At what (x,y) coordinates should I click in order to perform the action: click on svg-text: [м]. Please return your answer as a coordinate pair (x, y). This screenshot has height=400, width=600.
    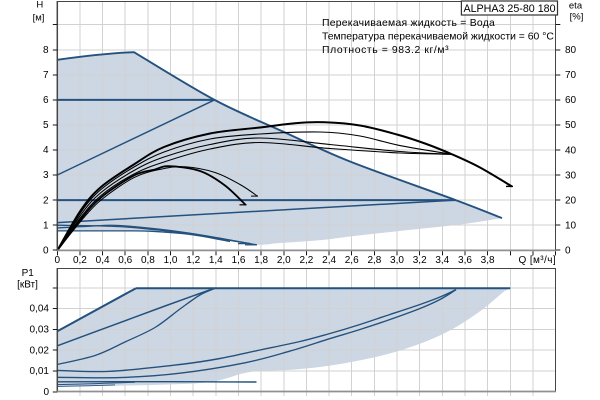
    Looking at the image, I should click on (39, 17).